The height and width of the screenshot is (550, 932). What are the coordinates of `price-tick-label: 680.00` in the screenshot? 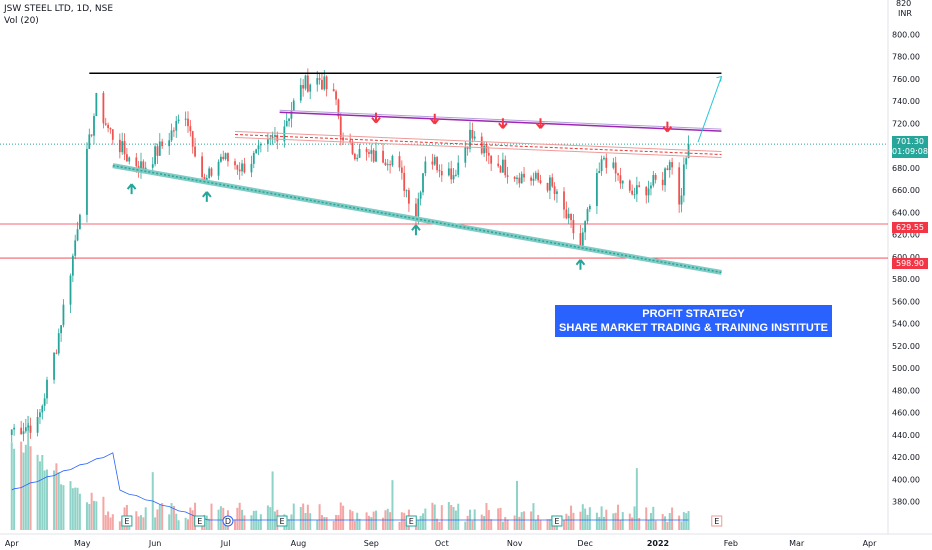 It's located at (906, 168).